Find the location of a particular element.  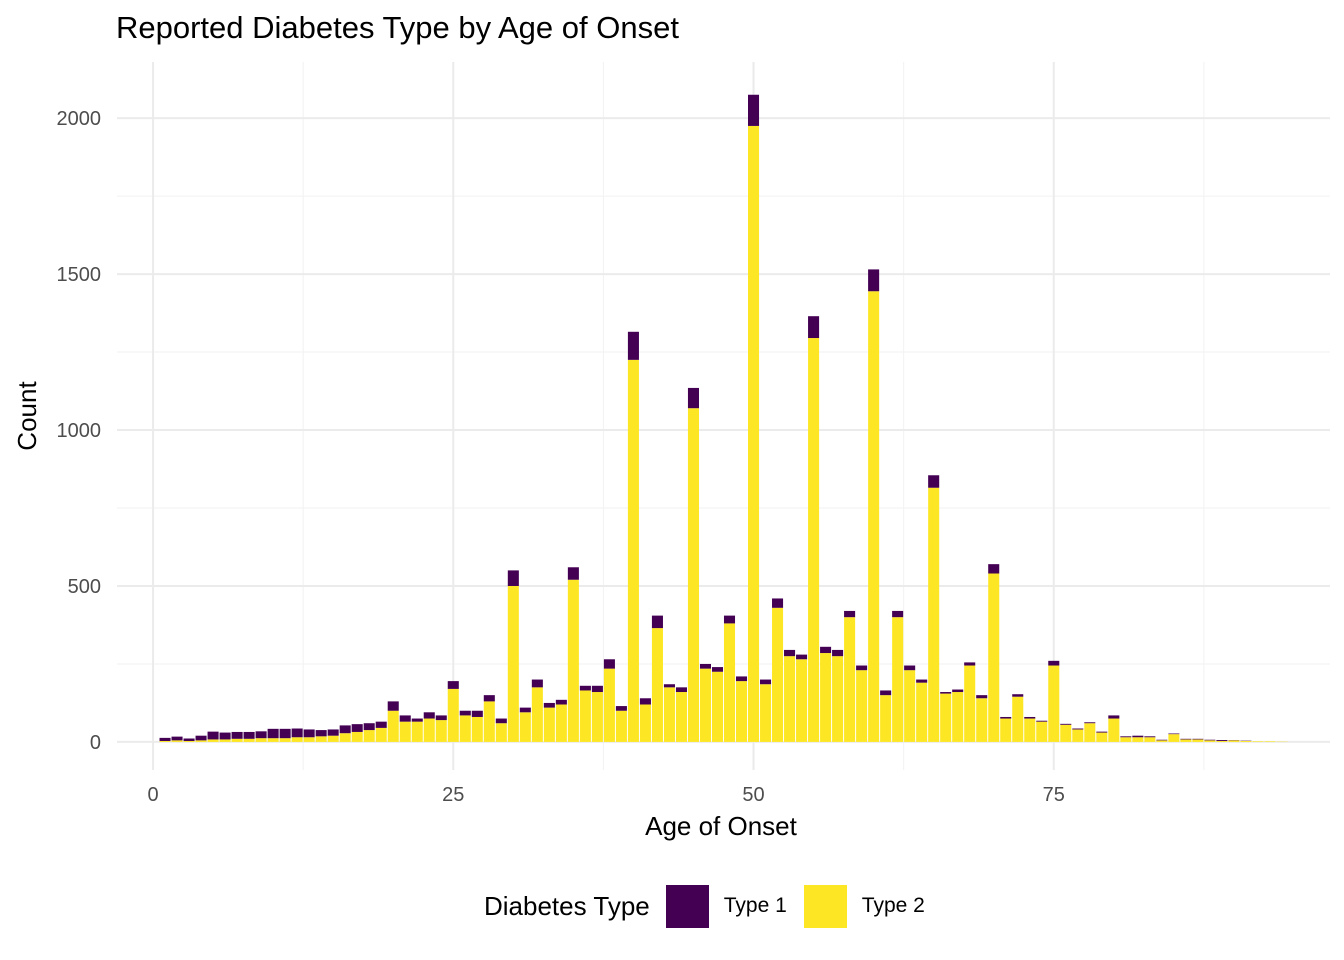

y-tick-label: 2000 is located at coordinates (79, 119).